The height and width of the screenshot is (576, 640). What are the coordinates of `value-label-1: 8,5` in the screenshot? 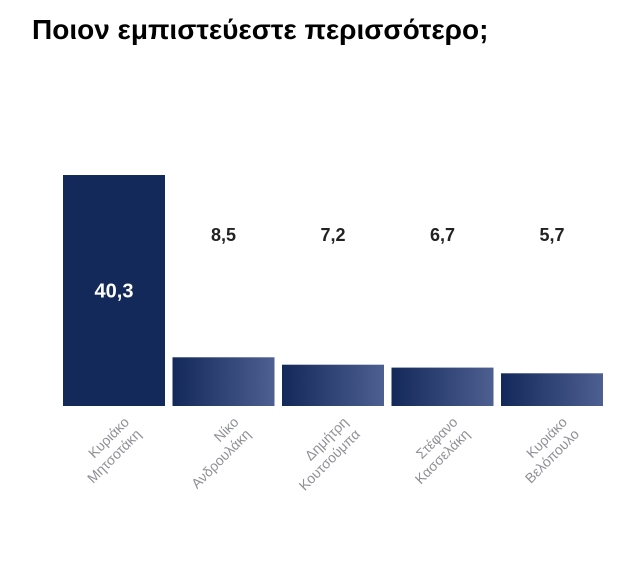 It's located at (223, 235).